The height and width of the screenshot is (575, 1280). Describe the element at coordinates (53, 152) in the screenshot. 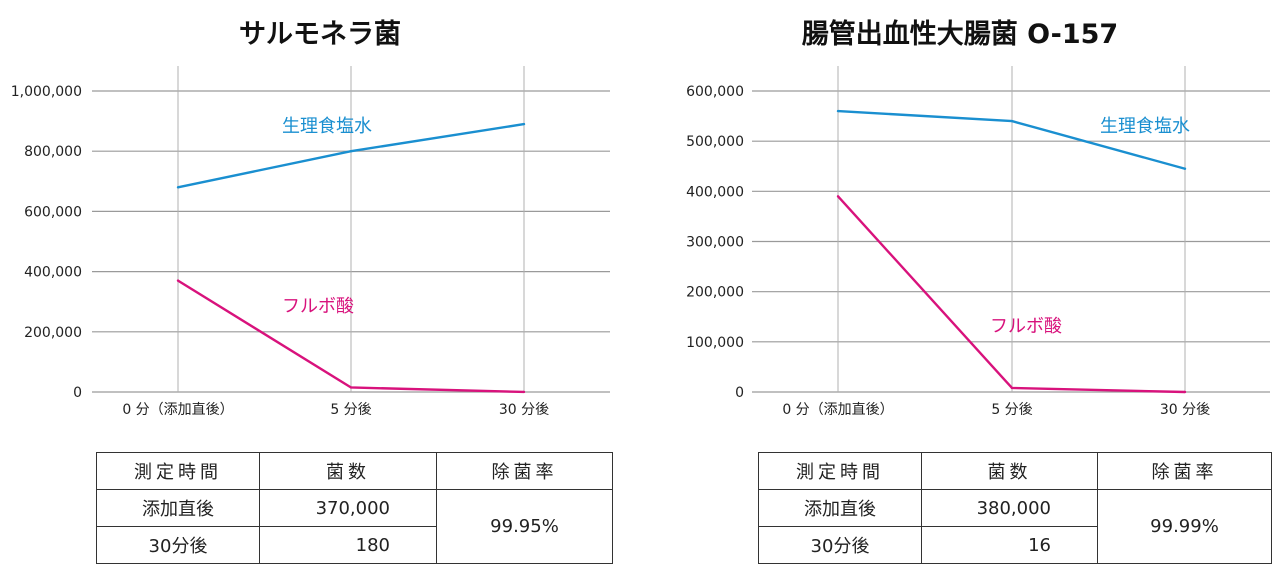

I see `y-tick-label: 800,000` at that location.